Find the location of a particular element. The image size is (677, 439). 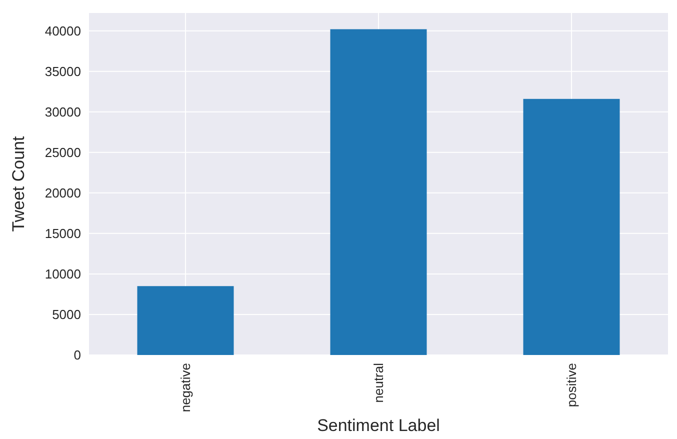

y-tick-label: 15000 is located at coordinates (62, 233).